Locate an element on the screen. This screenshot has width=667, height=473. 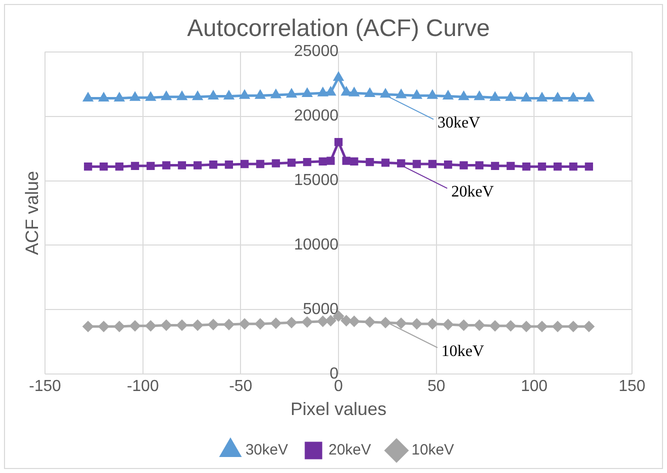
x-tick-label: -150 is located at coordinates (45, 387).